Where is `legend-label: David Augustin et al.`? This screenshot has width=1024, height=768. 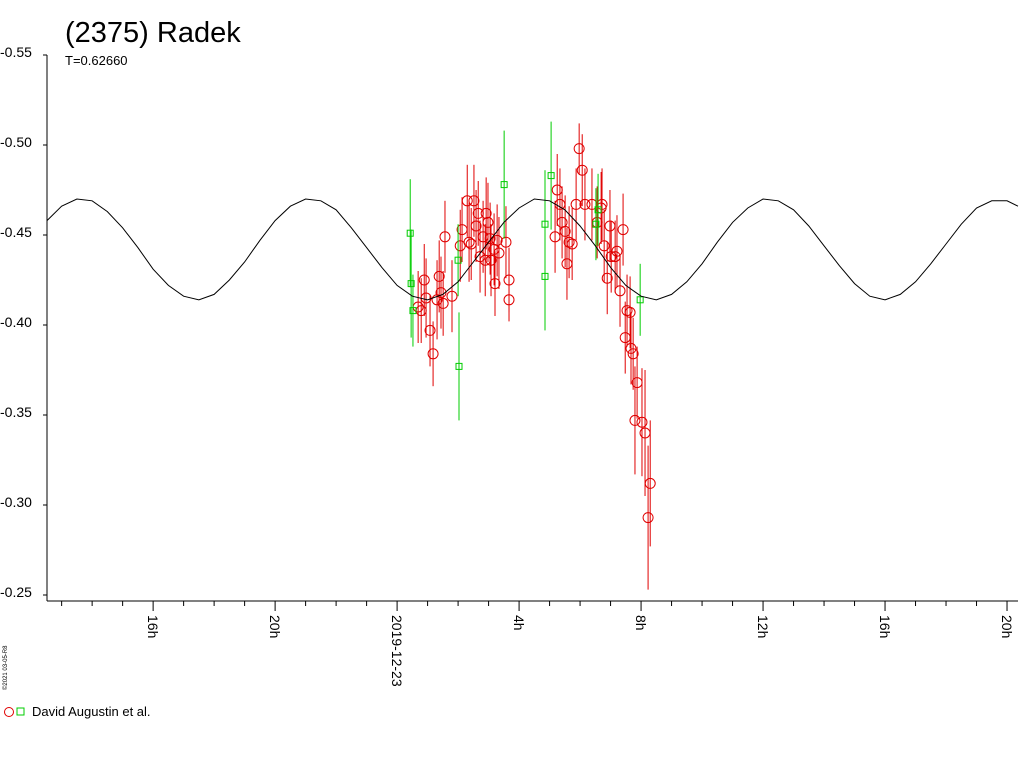 legend-label: David Augustin et al. is located at coordinates (91, 711).